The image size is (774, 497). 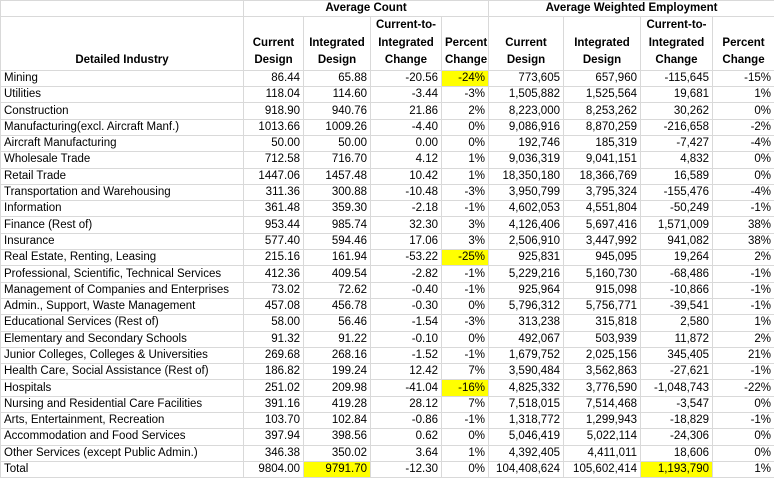 I want to click on cell-value: 915,098, so click(x=602, y=290).